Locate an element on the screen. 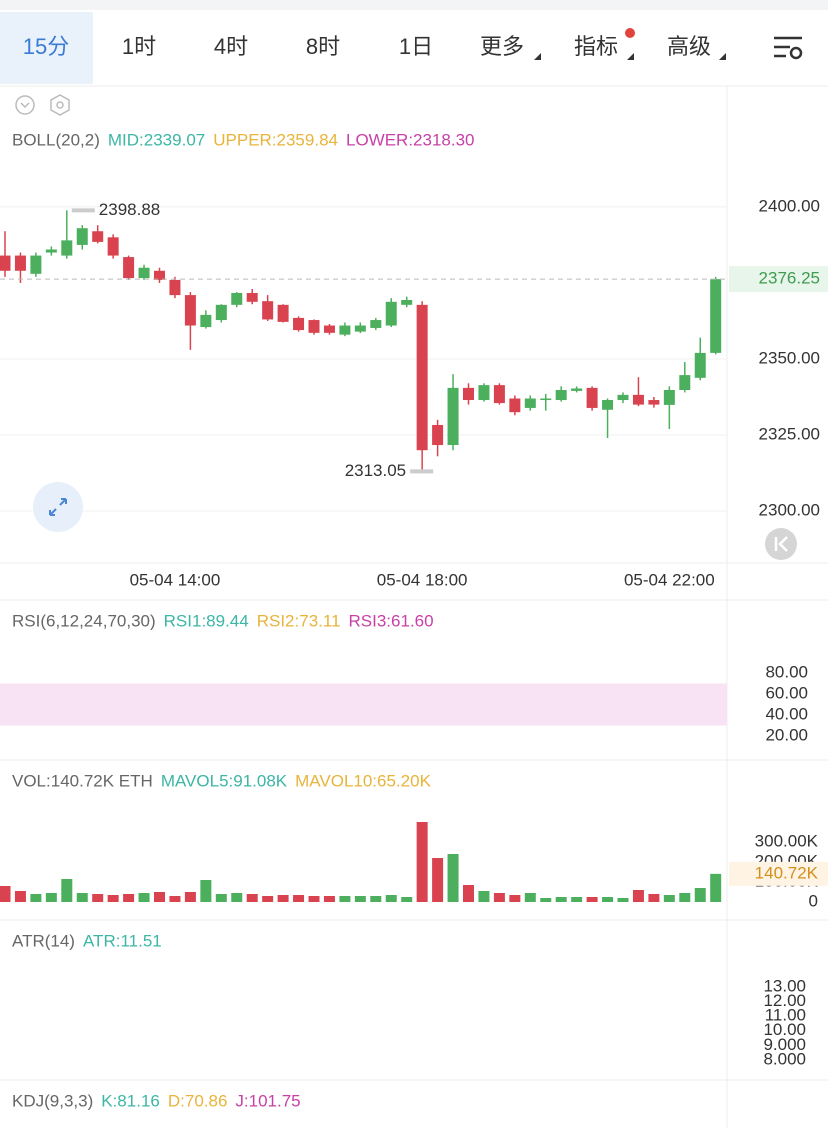 Image resolution: width=828 pixels, height=1128 pixels. back-arrow is located at coordinates (781, 544).